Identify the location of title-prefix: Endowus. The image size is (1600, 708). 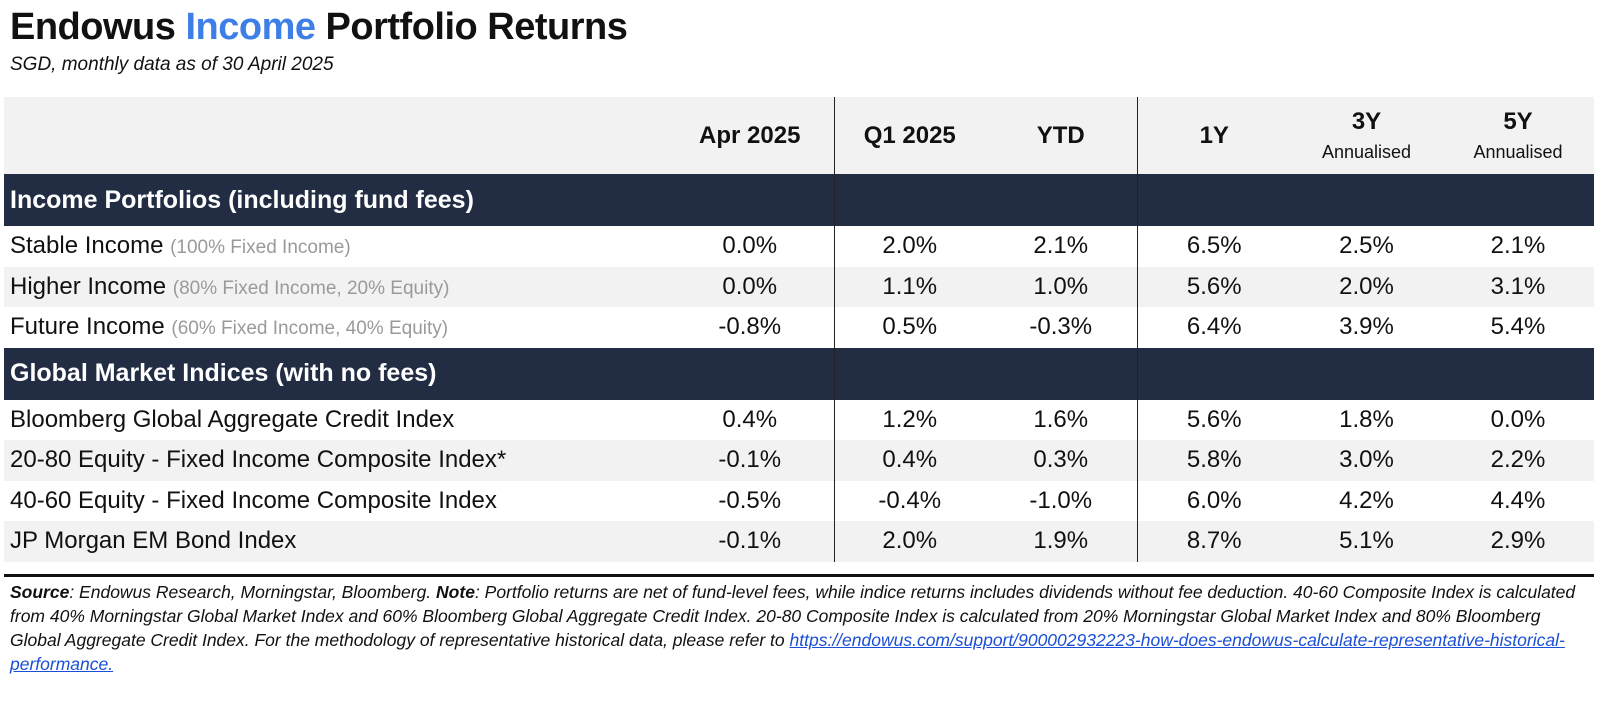
(98, 27).